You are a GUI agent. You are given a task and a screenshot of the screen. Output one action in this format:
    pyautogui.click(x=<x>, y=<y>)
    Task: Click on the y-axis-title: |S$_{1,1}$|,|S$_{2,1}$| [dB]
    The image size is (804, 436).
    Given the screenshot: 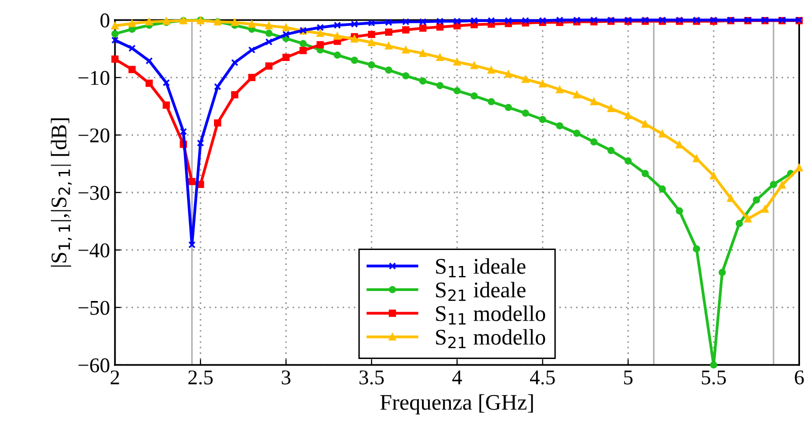 What is the action you would take?
    pyautogui.click(x=61, y=192)
    